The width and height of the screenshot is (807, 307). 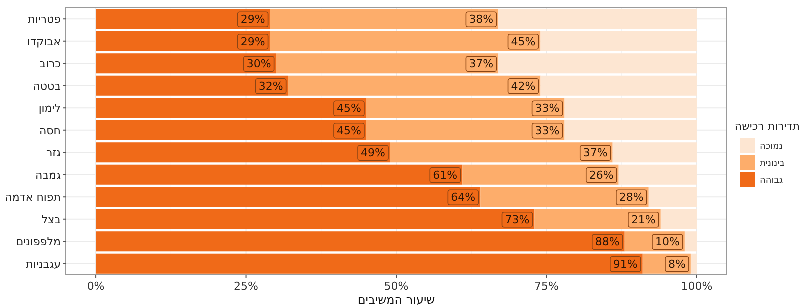 I want to click on y-tick-label: עגבניות, so click(x=43, y=264).